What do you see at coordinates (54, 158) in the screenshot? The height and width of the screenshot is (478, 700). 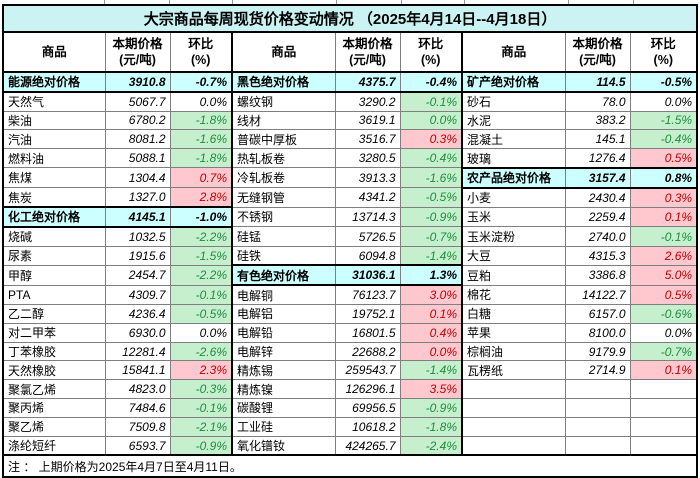 I see `commodity-cell: 燃料油` at bounding box center [54, 158].